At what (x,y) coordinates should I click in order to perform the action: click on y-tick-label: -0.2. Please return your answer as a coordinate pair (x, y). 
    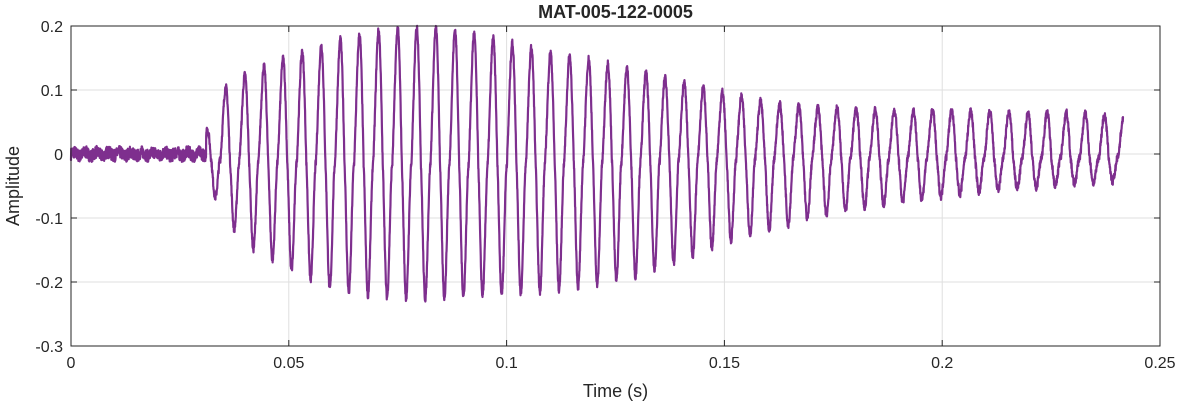
    Looking at the image, I should click on (49, 283).